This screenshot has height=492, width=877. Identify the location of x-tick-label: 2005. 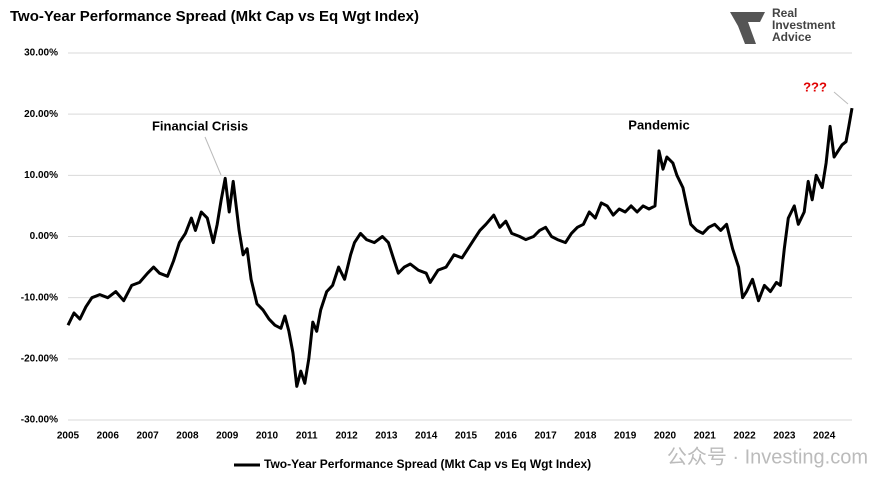
(68, 436).